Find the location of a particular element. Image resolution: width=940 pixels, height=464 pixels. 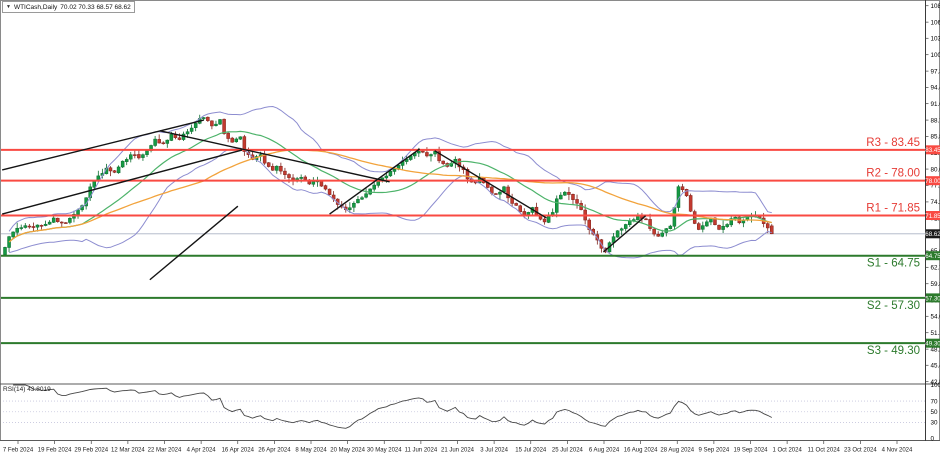

sr-label-S1: S1 - 64.75 is located at coordinates (893, 264).